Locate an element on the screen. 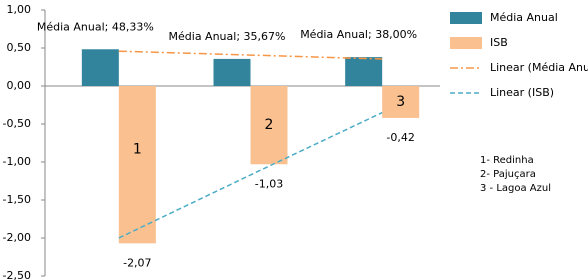 The height and width of the screenshot is (280, 588). data-label: -1,03 is located at coordinates (269, 183).